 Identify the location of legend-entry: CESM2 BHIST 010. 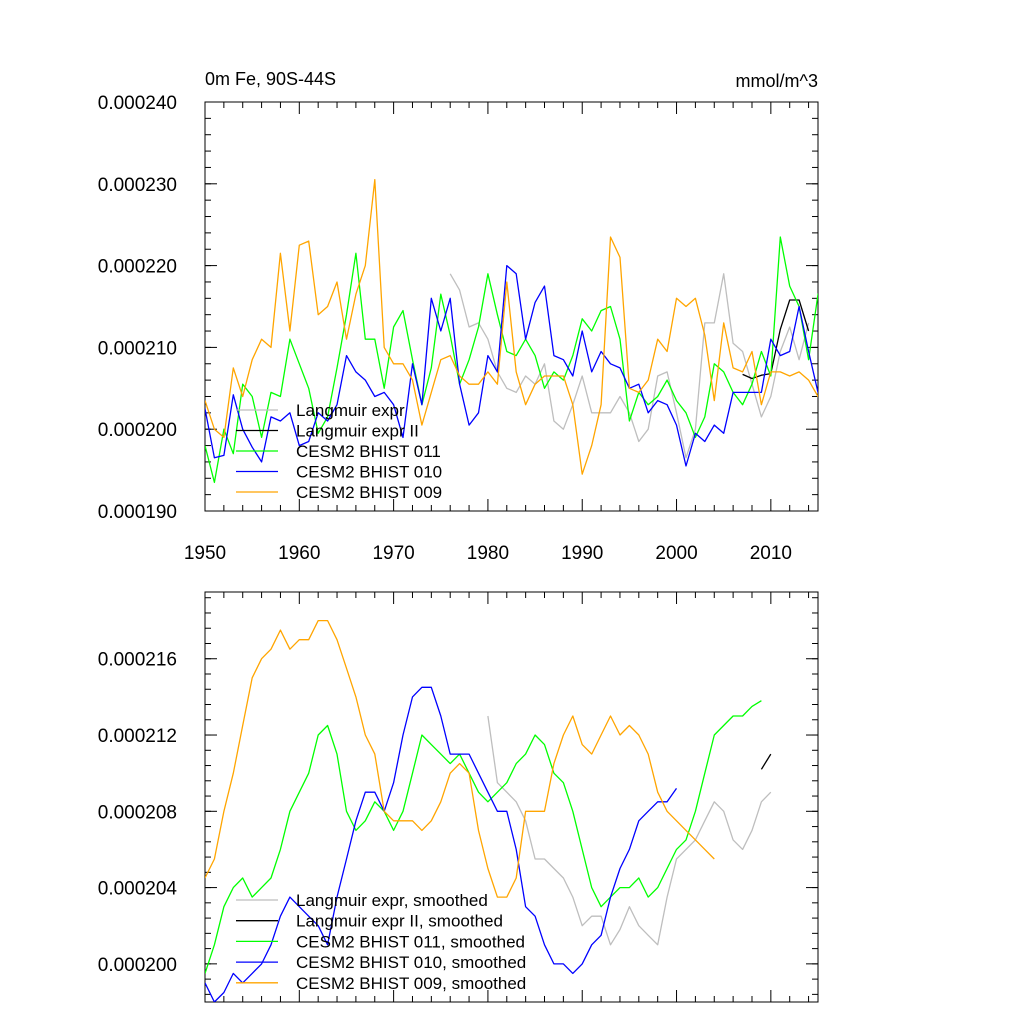
(369, 472).